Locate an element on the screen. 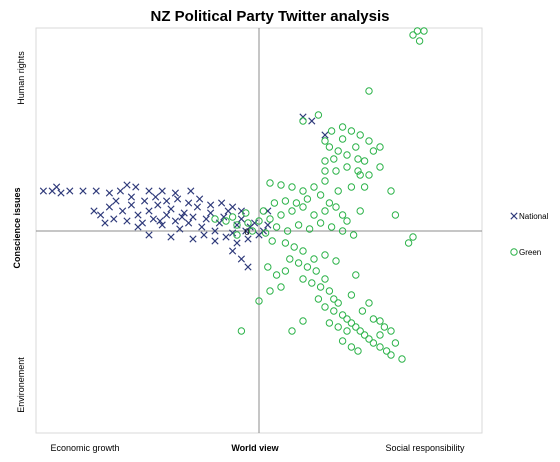 Image resolution: width=560 pixels, height=462 pixels. legend-marker-green is located at coordinates (514, 252).